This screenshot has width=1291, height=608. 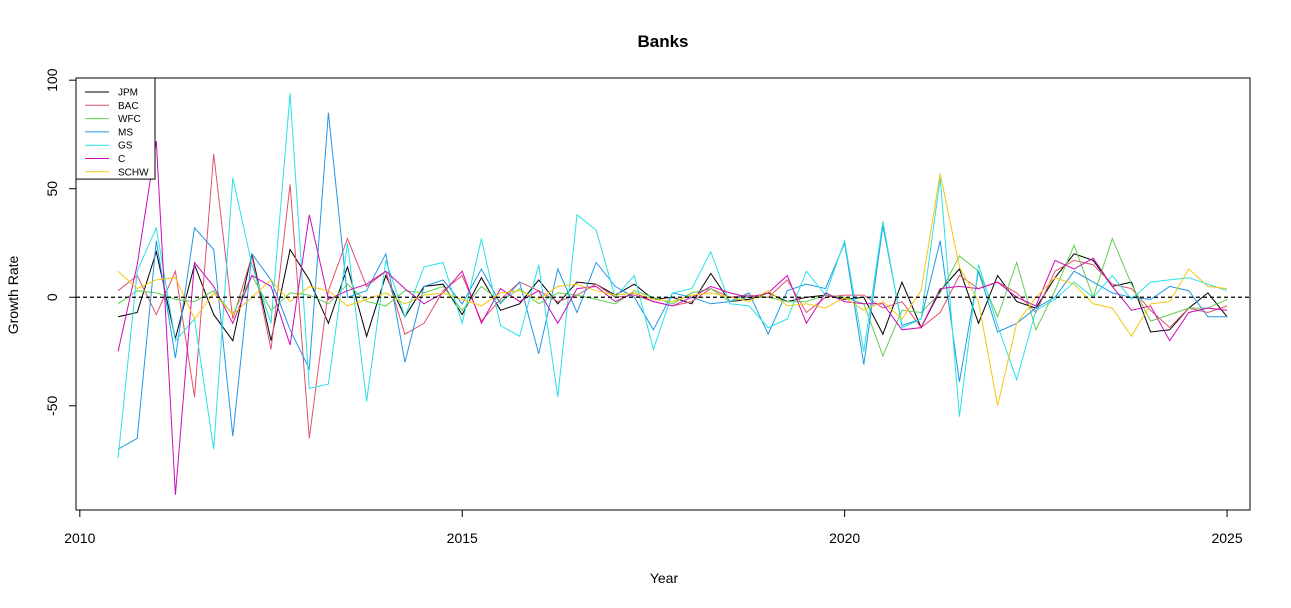 I want to click on x-axis: 2010 2015 2020 2025, so click(x=653, y=527).